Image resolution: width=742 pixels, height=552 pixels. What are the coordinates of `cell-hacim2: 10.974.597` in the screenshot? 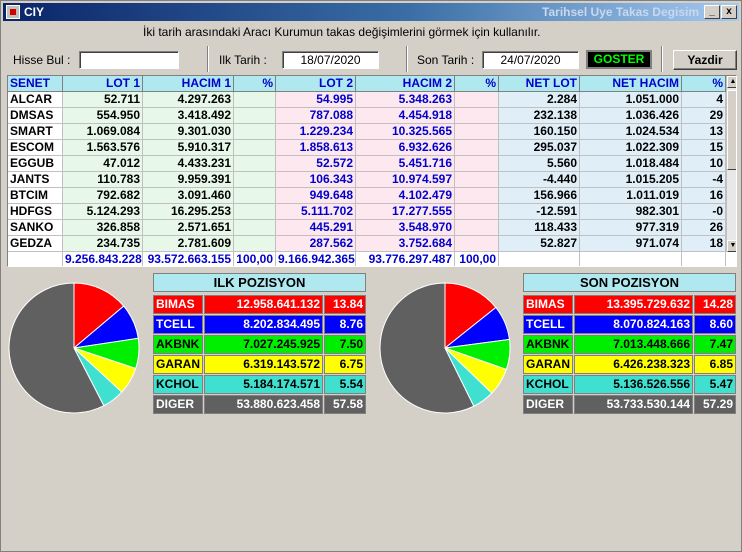 It's located at (405, 180).